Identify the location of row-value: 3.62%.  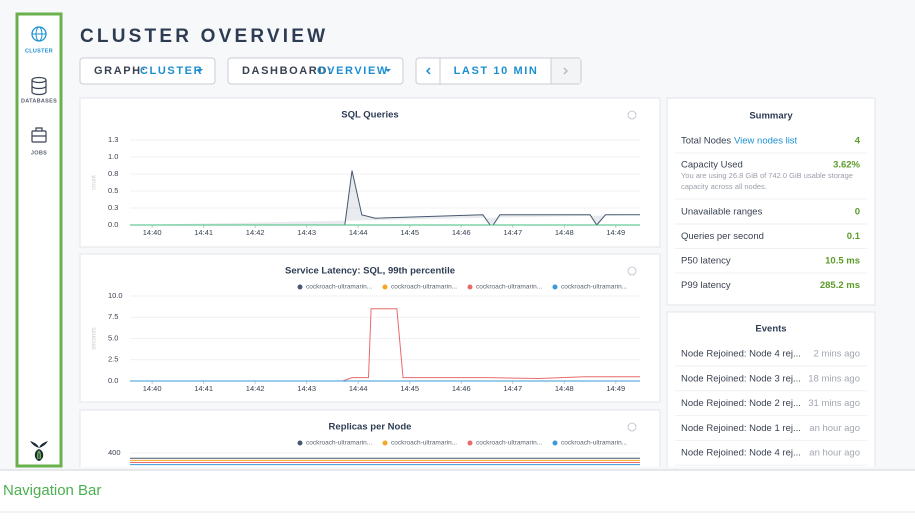
(846, 165).